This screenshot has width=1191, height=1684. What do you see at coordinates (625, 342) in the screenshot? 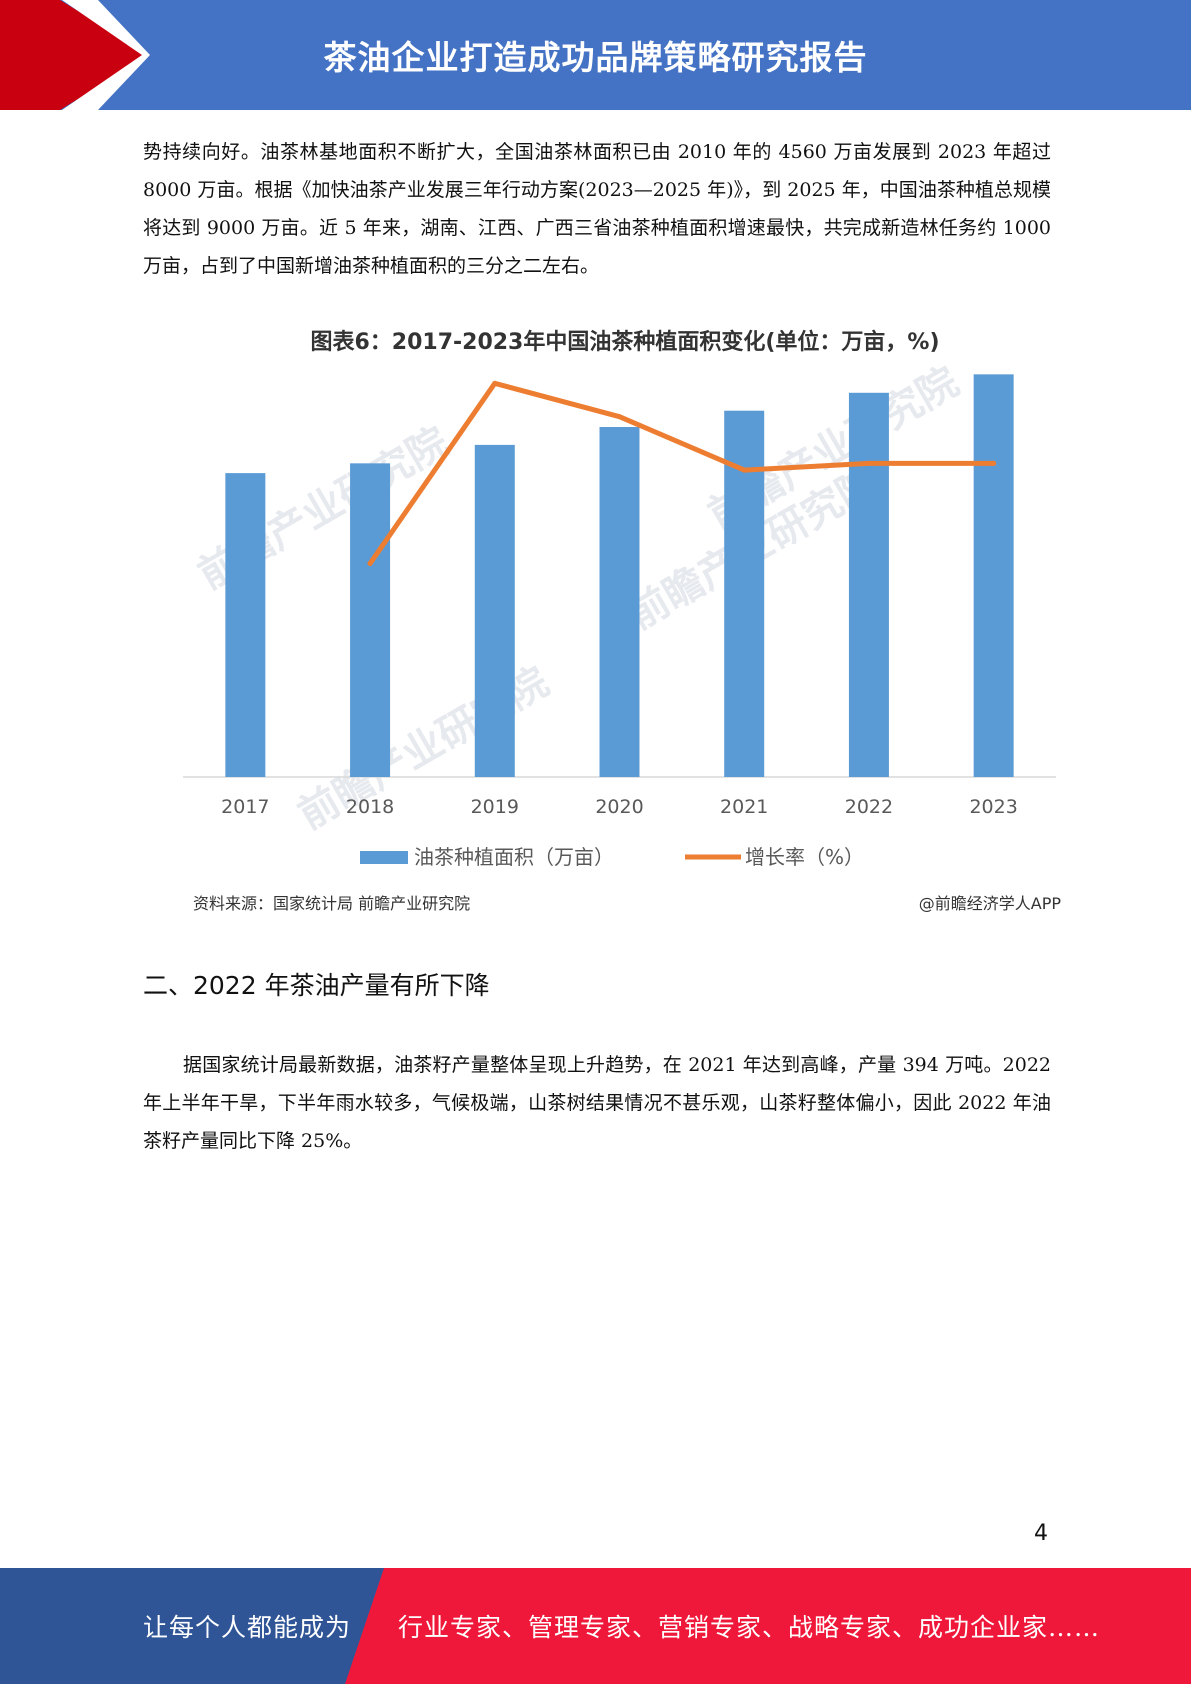
I see `chart-title: 图表6：2017-2023年中国油茶种植面积变化(单位：万亩，%)` at bounding box center [625, 342].